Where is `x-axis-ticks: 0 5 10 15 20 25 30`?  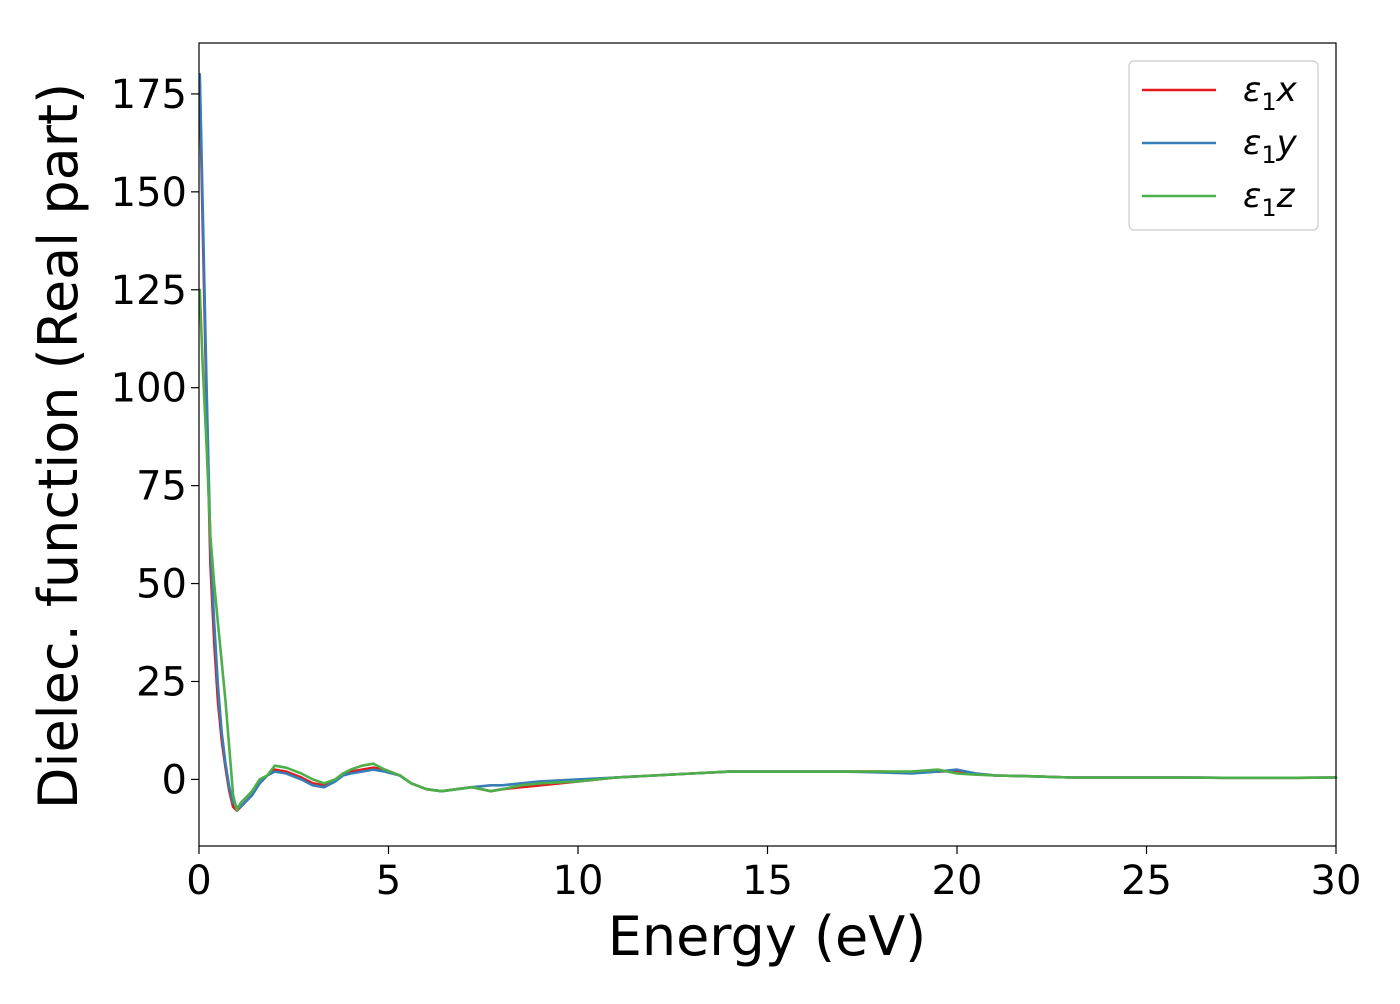
x-axis-ticks: 0 5 10 15 20 25 30 is located at coordinates (773, 875).